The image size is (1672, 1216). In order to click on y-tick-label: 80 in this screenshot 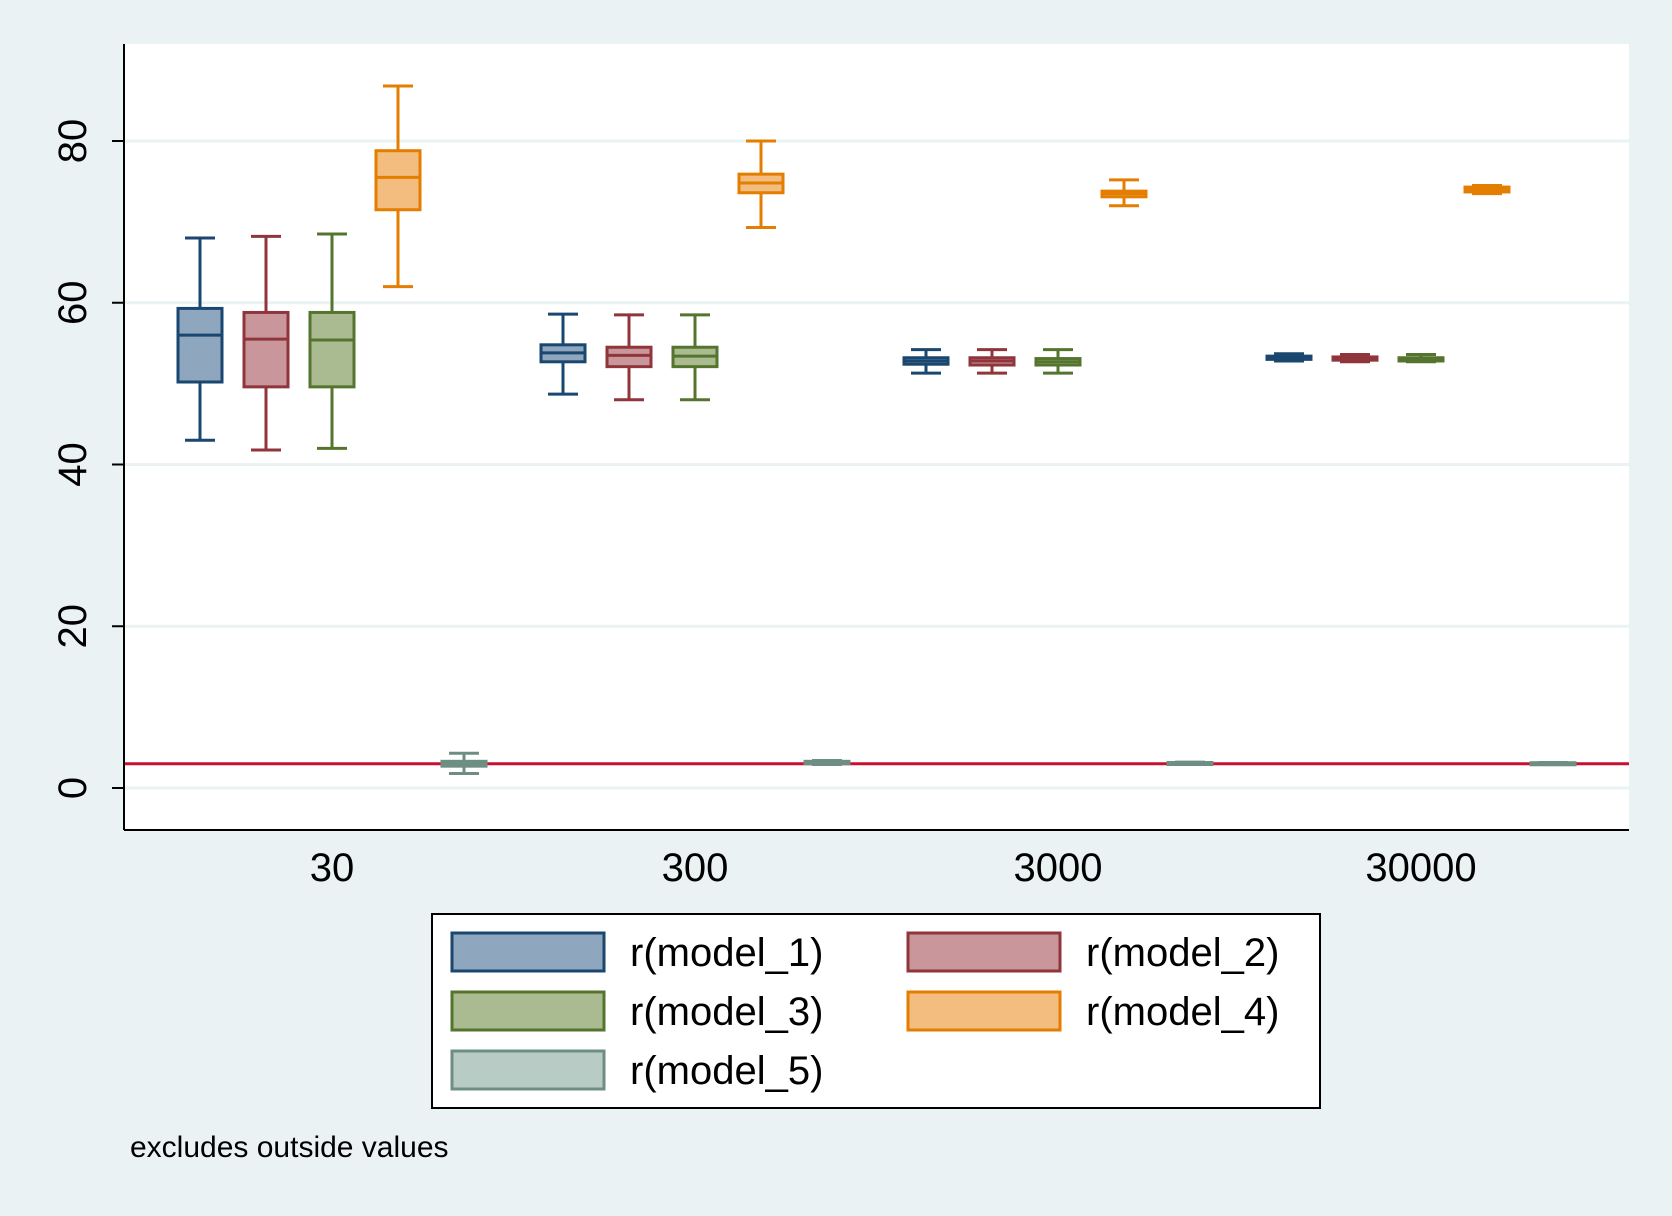, I will do `click(73, 141)`.